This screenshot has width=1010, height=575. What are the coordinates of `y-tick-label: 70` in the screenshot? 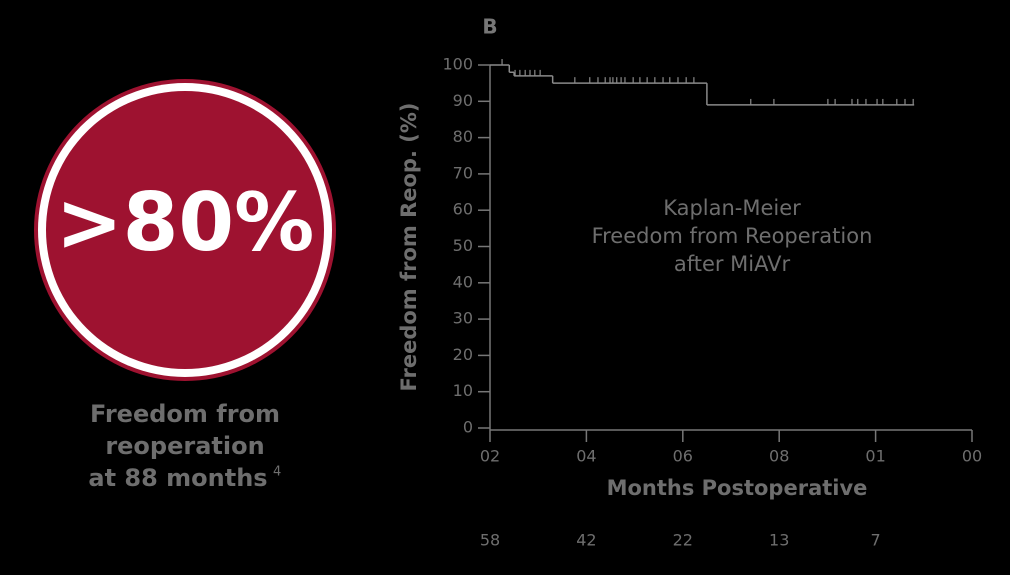 It's located at (463, 172).